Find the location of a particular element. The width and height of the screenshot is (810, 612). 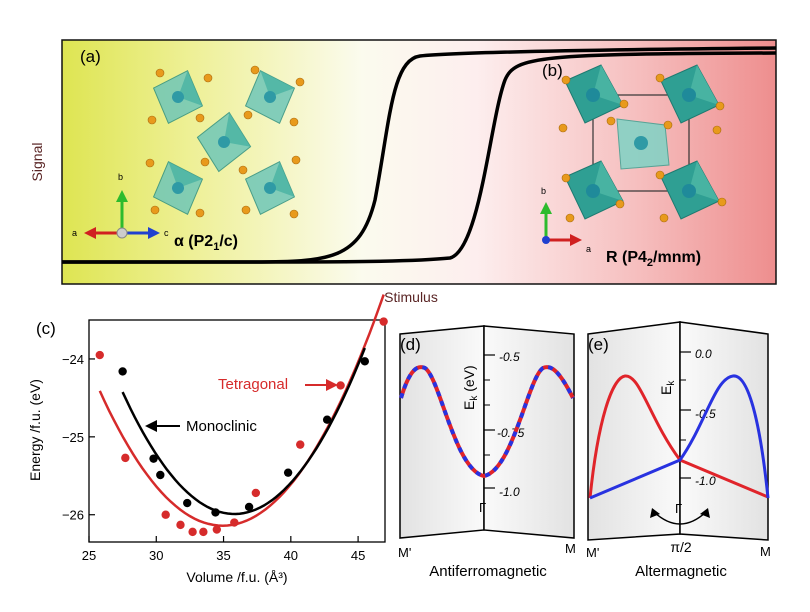

crystal-structure-alpha is located at coordinates (225, 142).